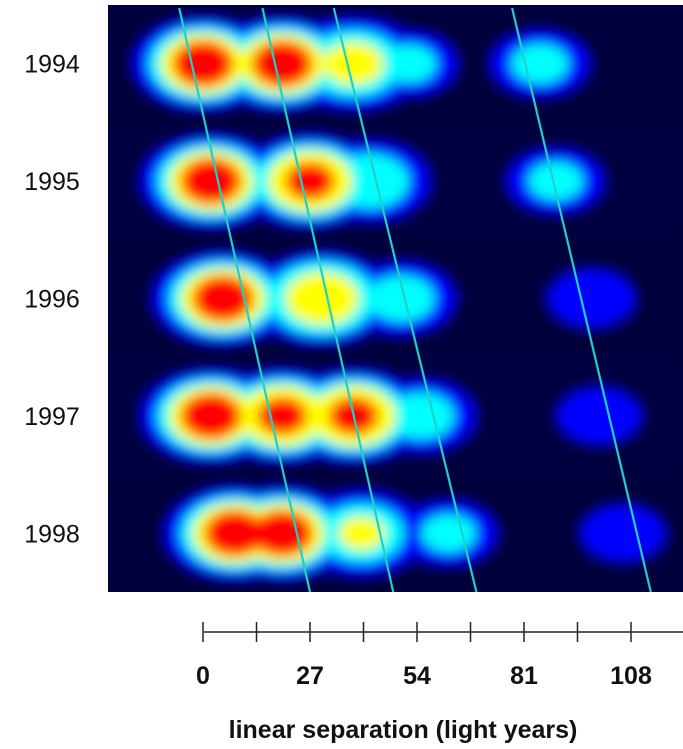  What do you see at coordinates (524, 676) in the screenshot?
I see `x-tick-label: 81` at bounding box center [524, 676].